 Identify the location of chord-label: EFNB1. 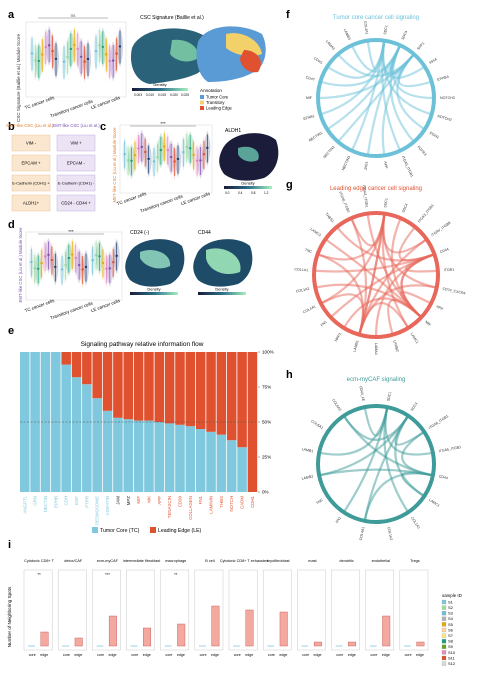
(309, 117).